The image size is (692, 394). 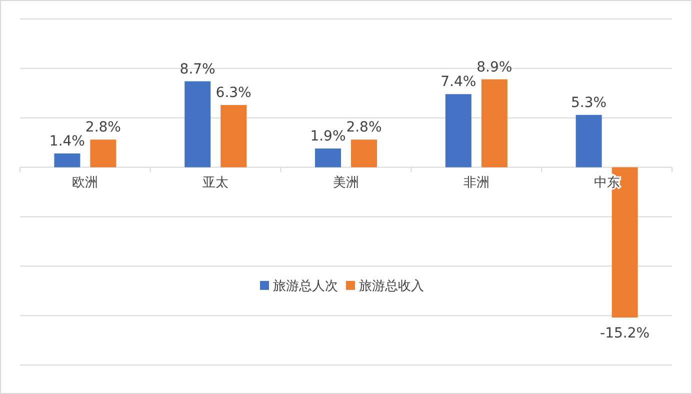 What do you see at coordinates (215, 182) in the screenshot?
I see `x-tick-label: 亚太` at bounding box center [215, 182].